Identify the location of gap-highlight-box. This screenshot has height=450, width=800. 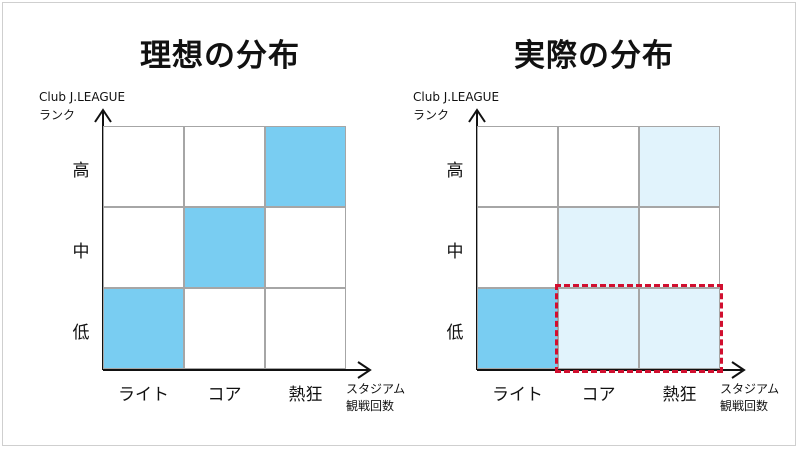
(639, 328).